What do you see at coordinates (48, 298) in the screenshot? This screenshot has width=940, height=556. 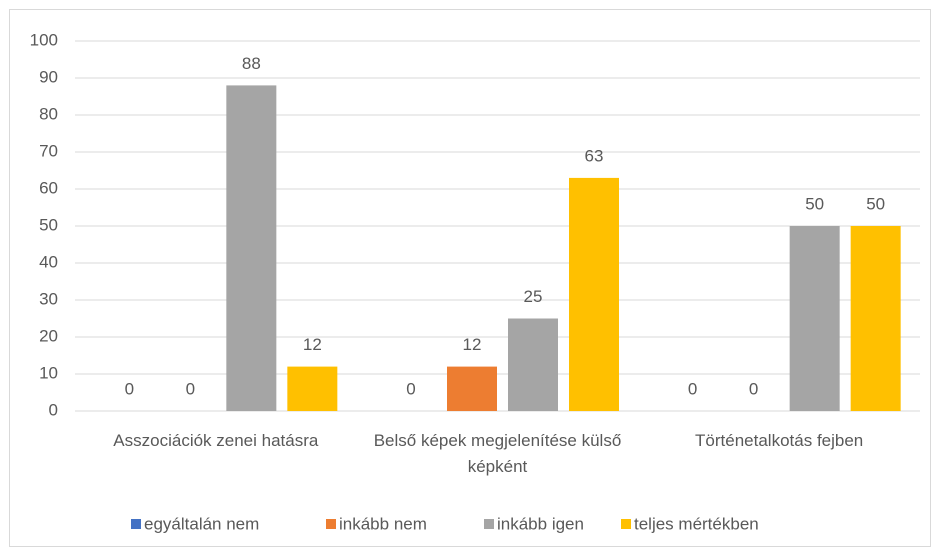 I see `y-tick-label: 30` at bounding box center [48, 298].